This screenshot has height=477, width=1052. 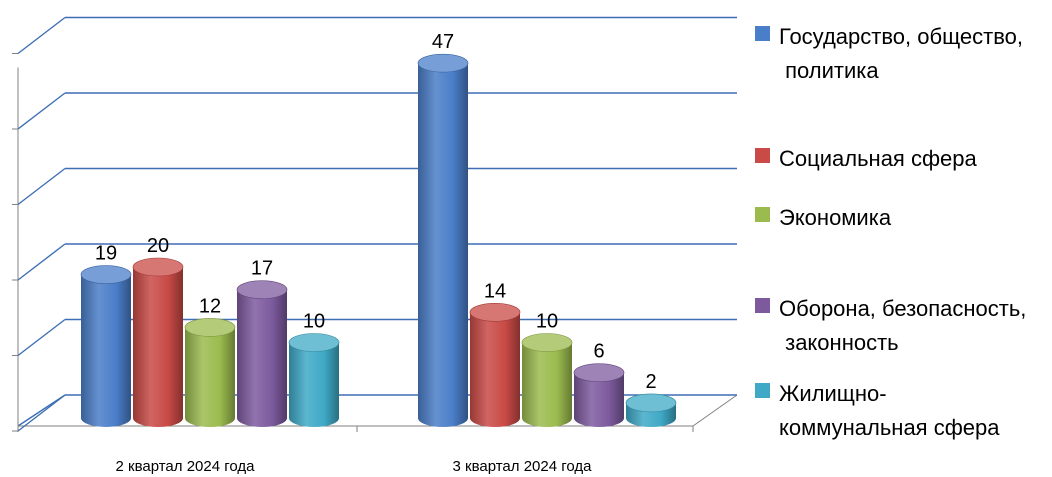 I want to click on data-label: 47, so click(x=443, y=42).